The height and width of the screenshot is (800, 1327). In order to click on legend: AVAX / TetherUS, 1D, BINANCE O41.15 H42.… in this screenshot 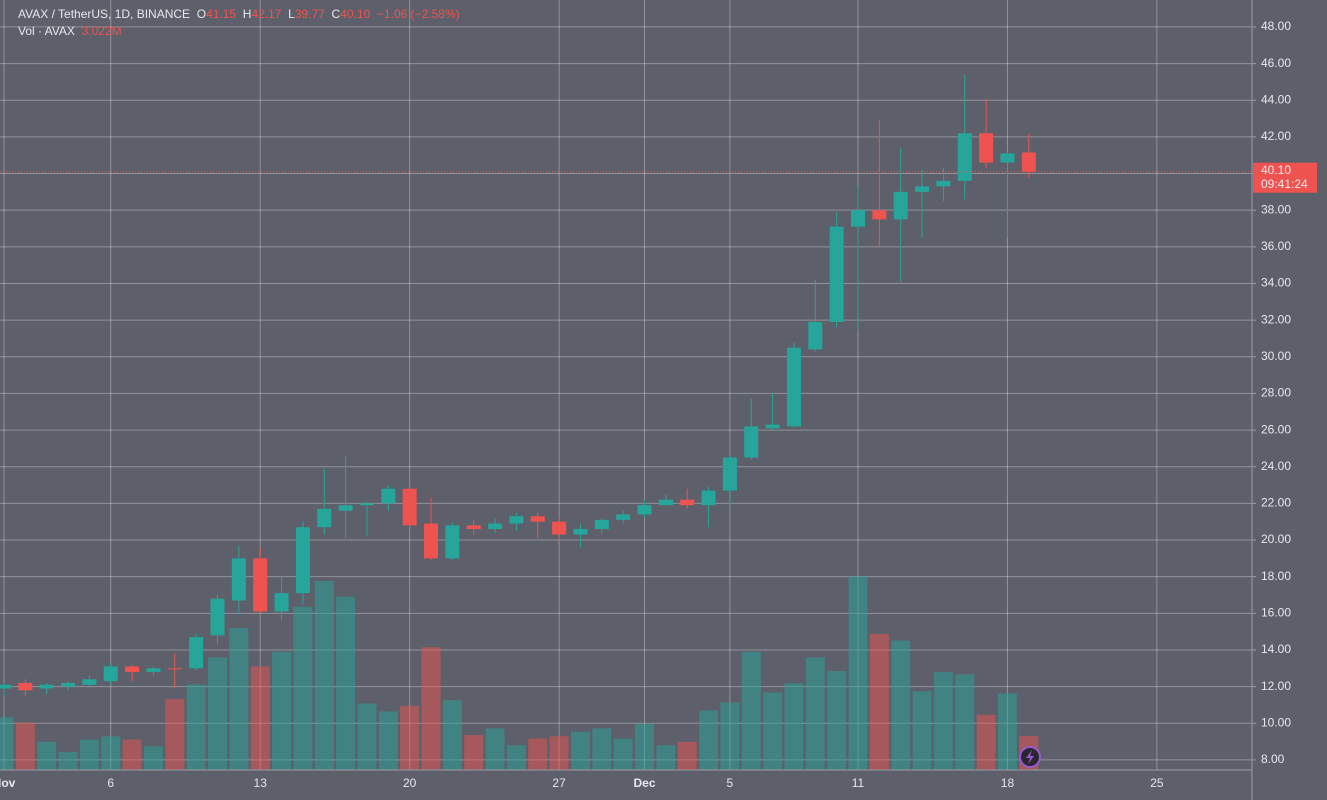, I will do `click(239, 23)`.